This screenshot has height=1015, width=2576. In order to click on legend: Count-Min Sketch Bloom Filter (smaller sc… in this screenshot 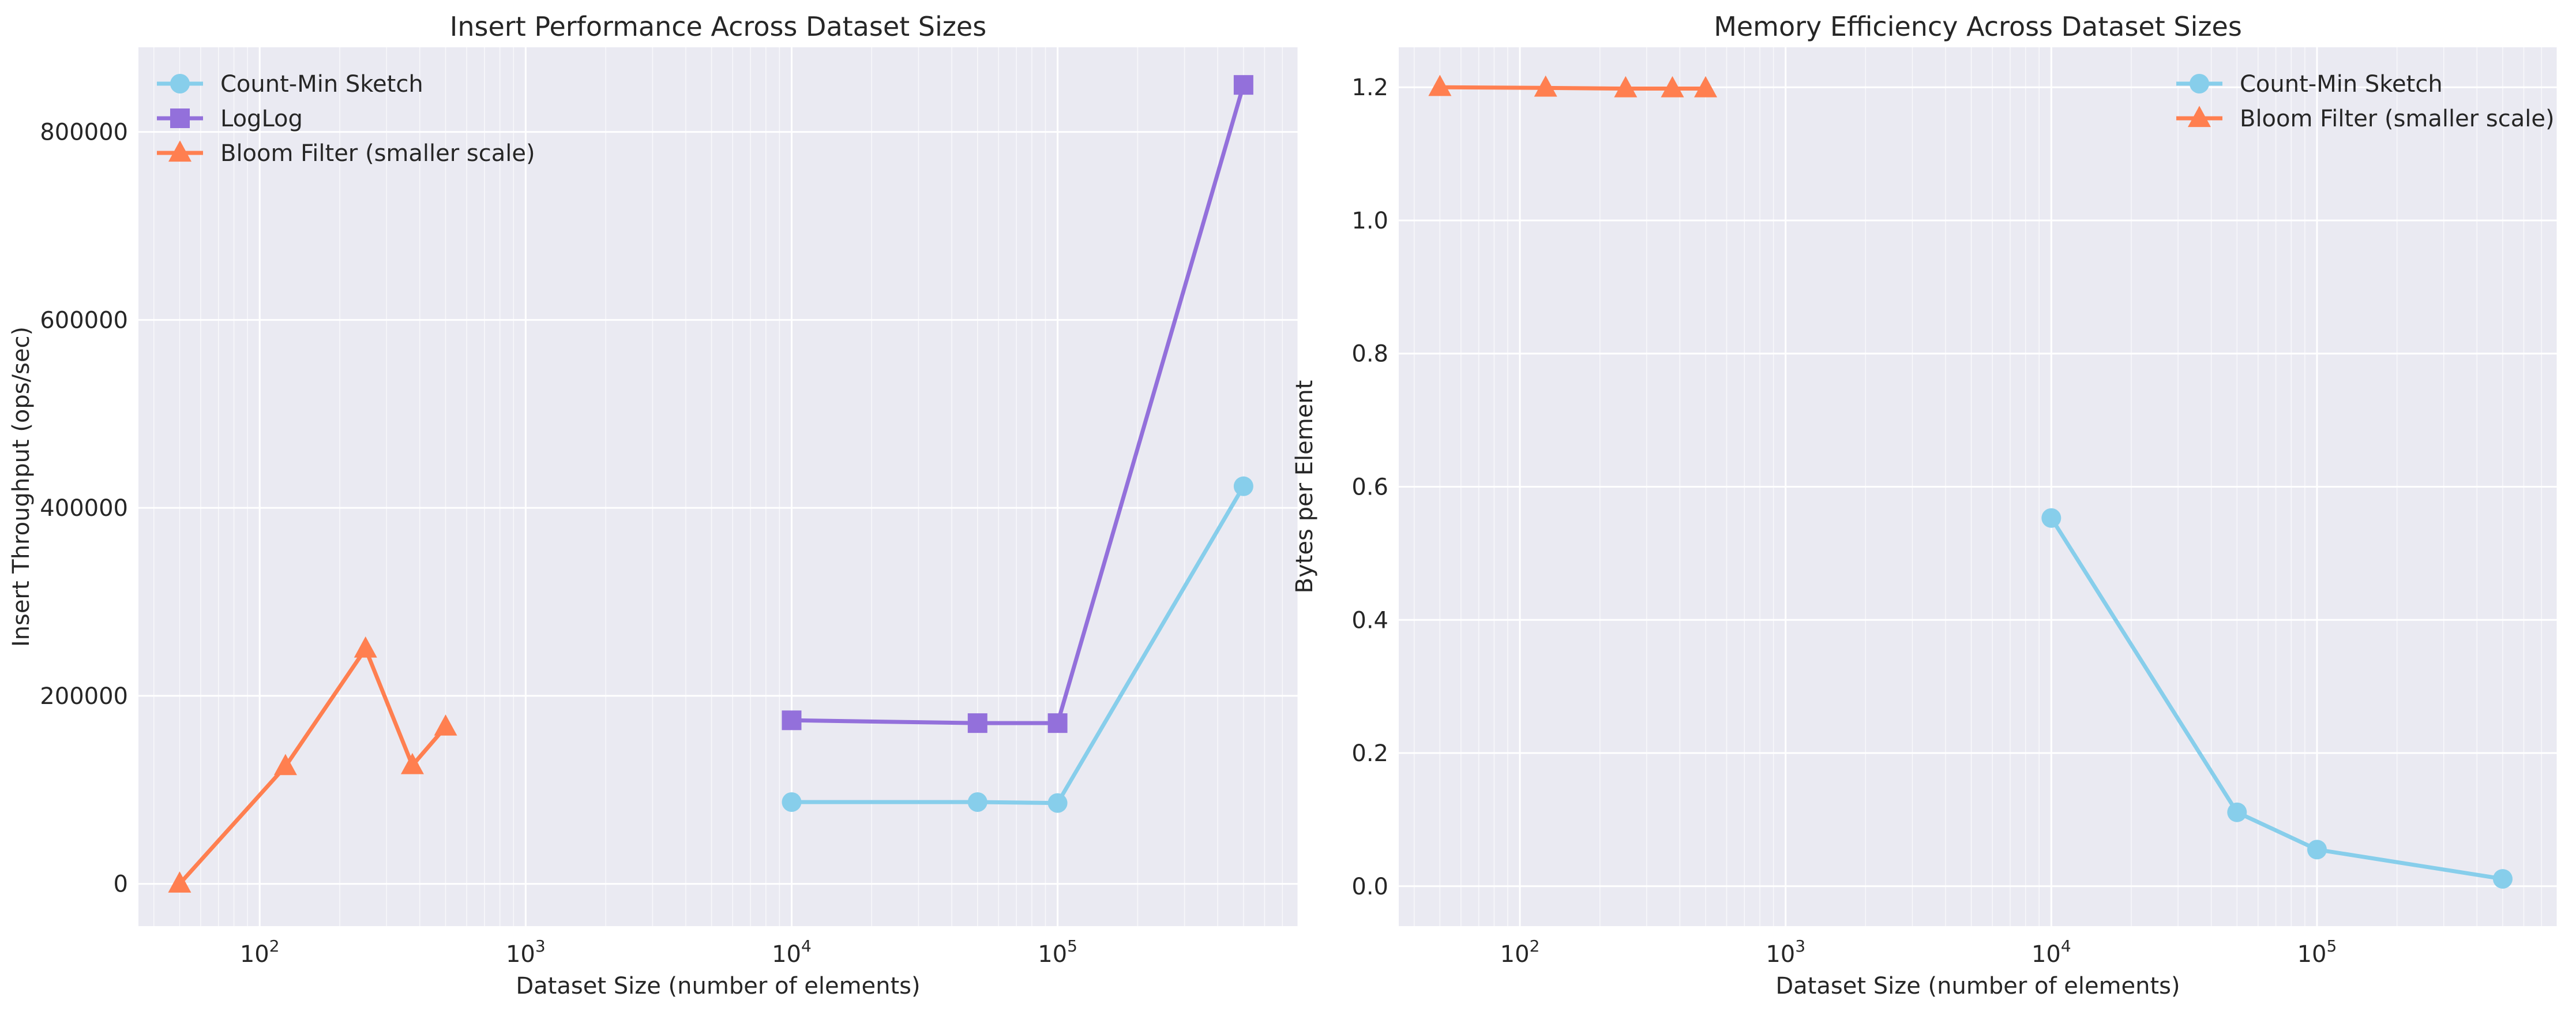, I will do `click(2365, 101)`.